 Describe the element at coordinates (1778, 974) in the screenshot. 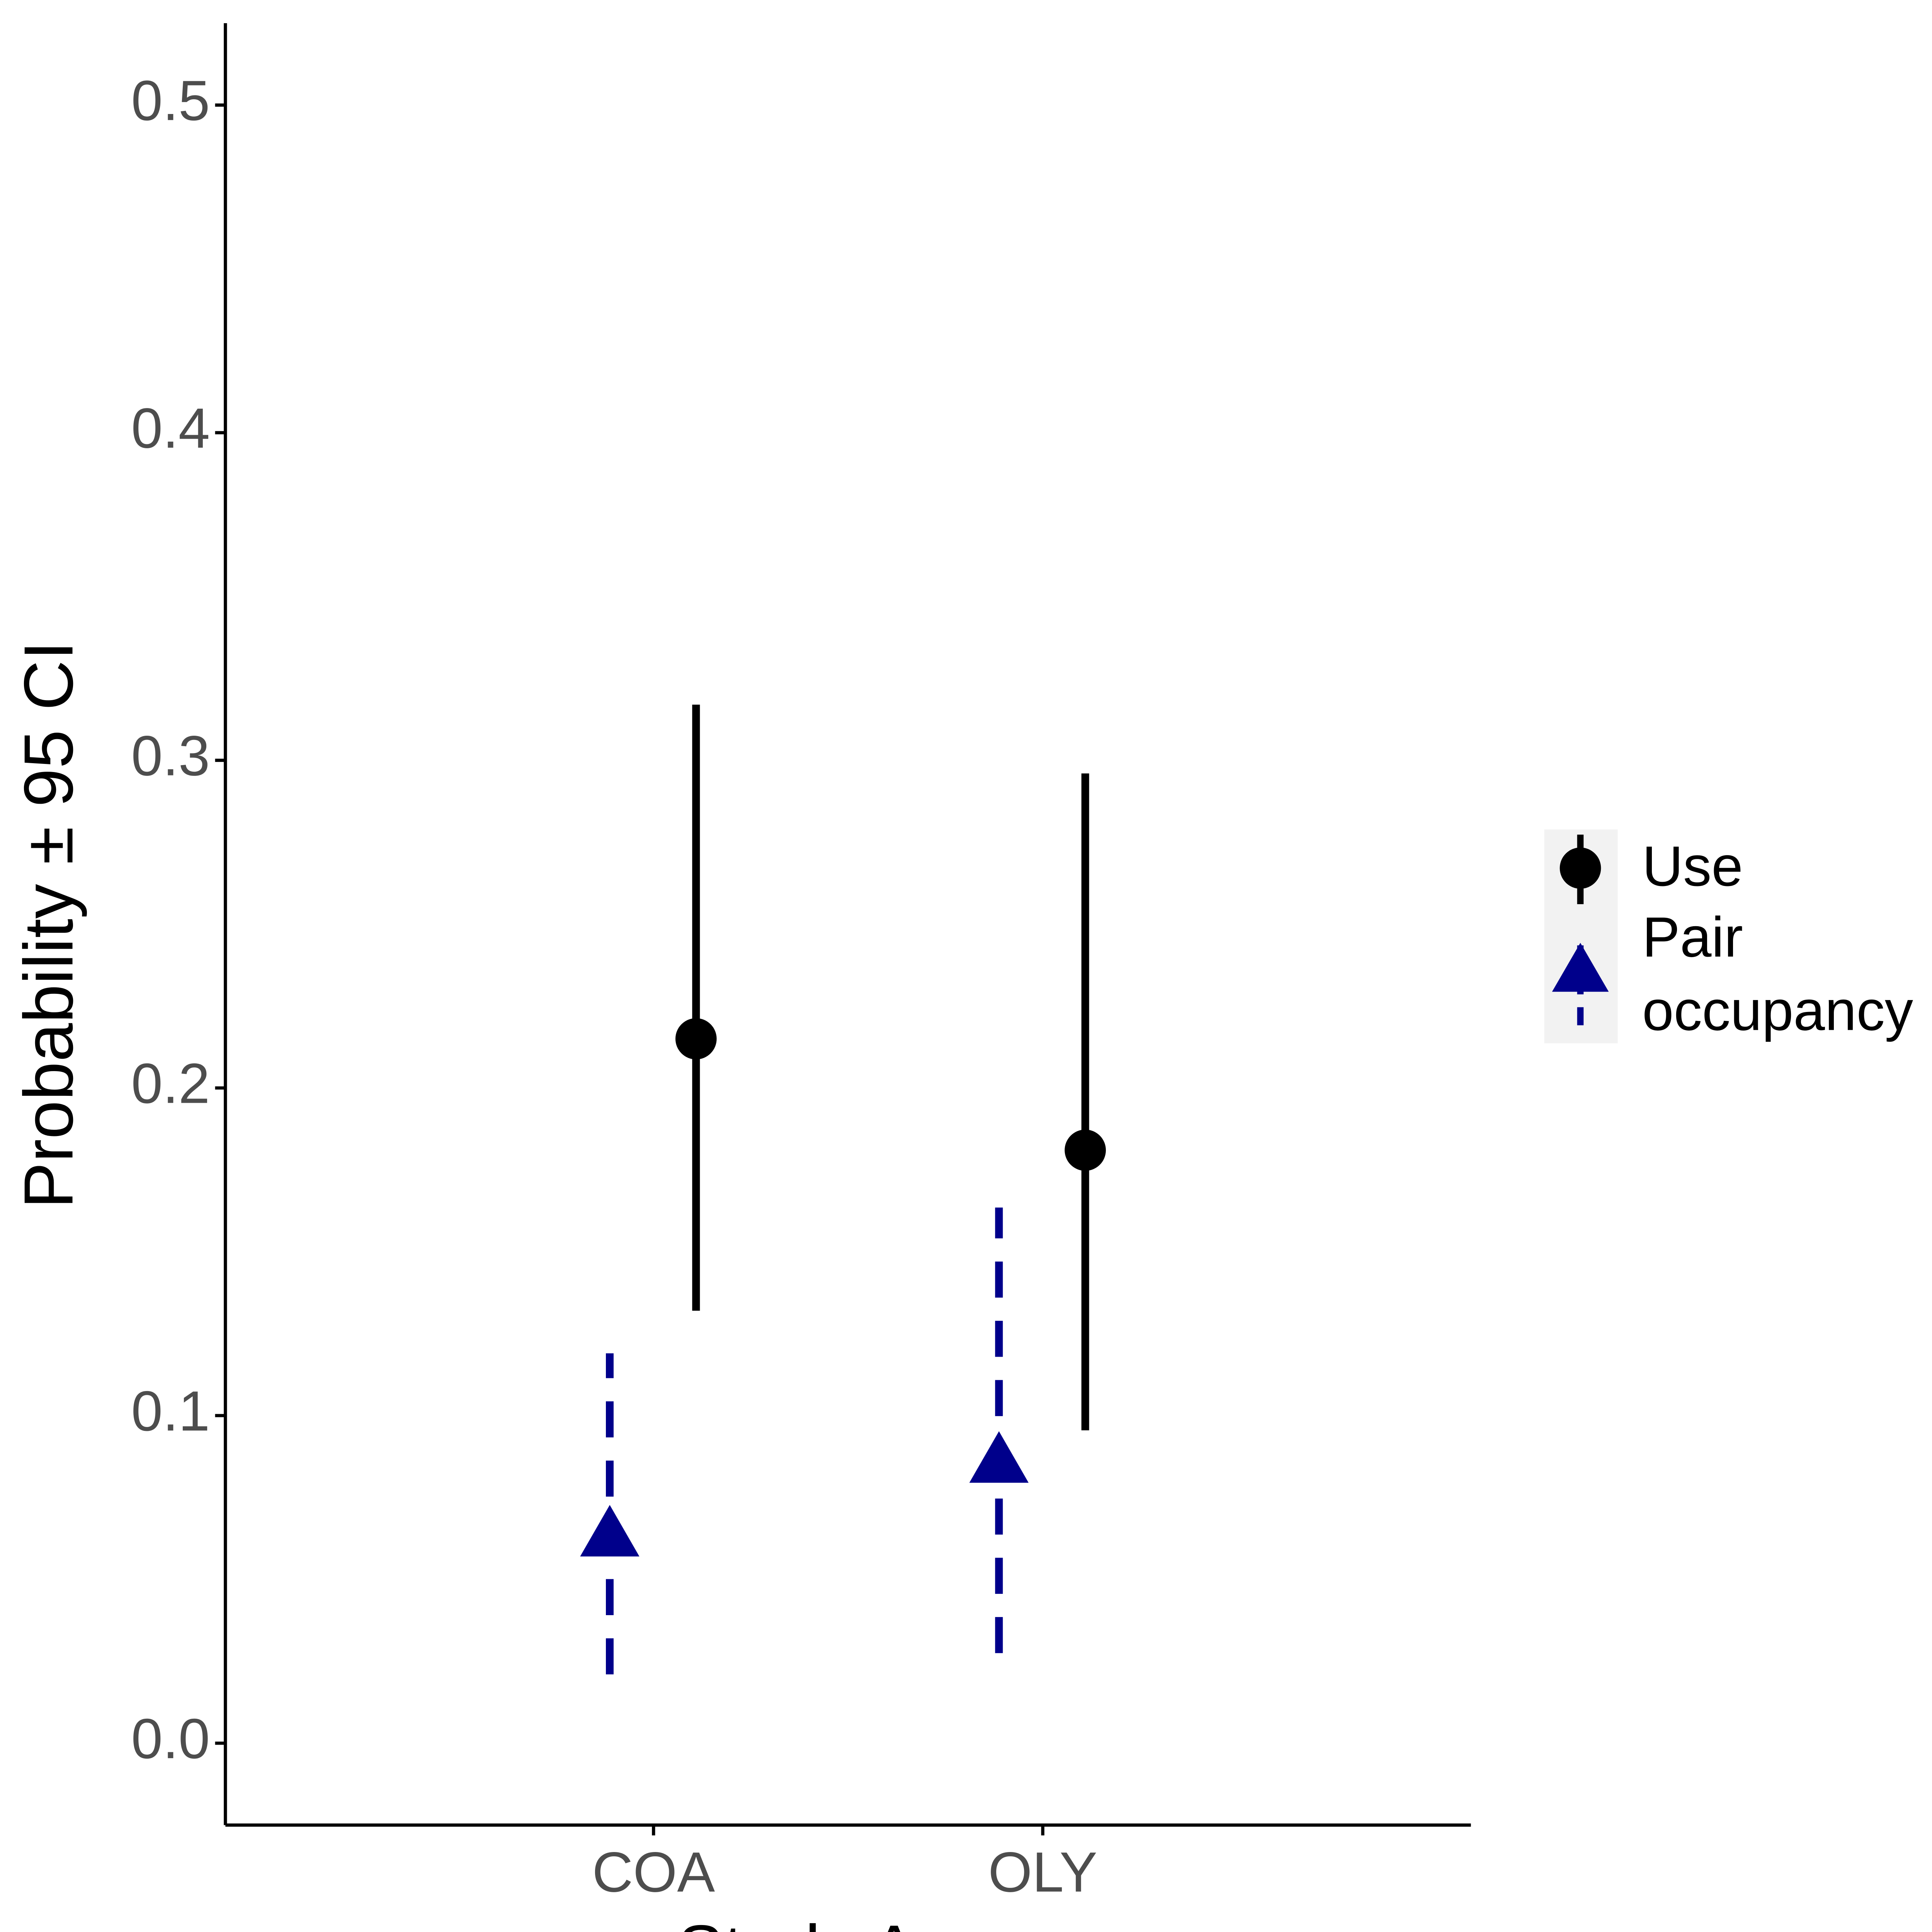

I see `legend-label: Pair occupancy` at that location.